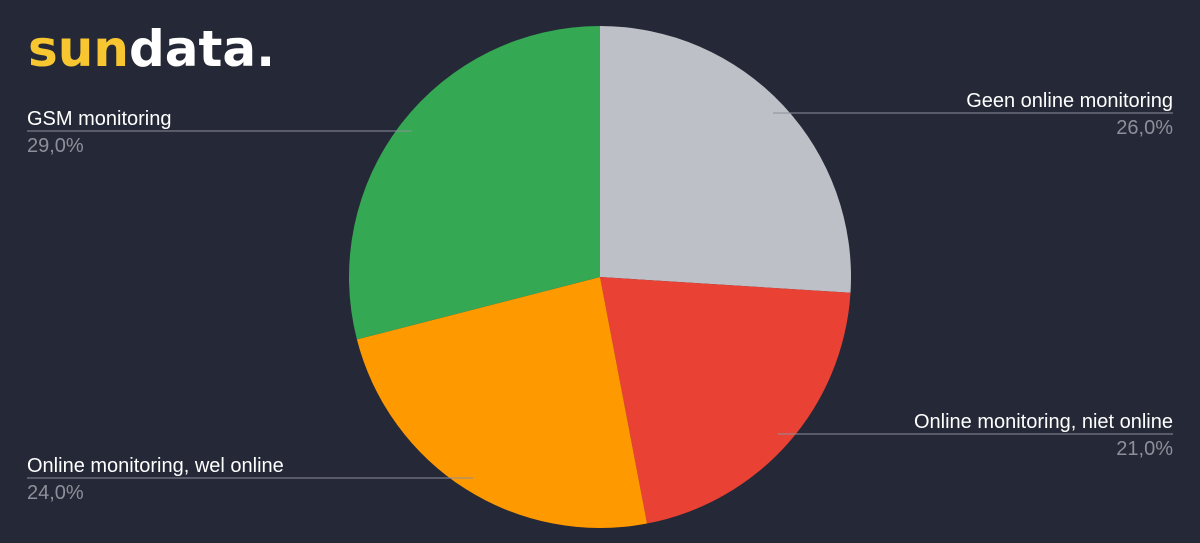 Image resolution: width=1200 pixels, height=543 pixels. Describe the element at coordinates (1069, 101) in the screenshot. I see `slice-label: Geen online monitoring` at that location.